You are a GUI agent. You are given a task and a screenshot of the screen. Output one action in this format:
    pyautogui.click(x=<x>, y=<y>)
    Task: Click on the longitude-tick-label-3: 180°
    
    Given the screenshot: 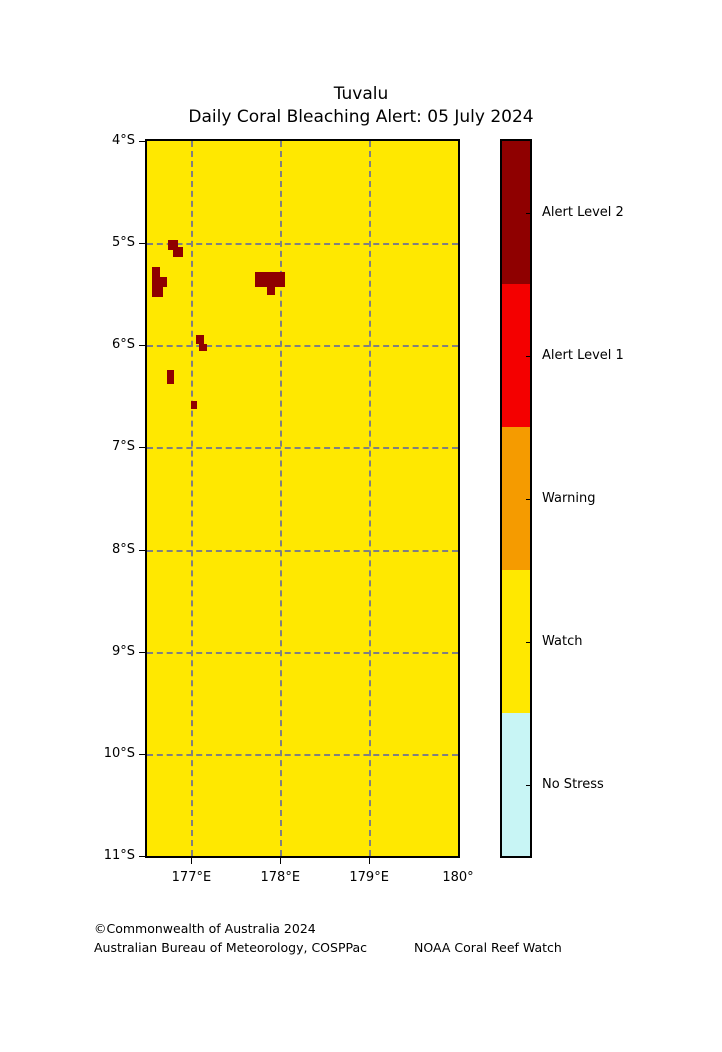 What is the action you would take?
    pyautogui.click(x=458, y=877)
    